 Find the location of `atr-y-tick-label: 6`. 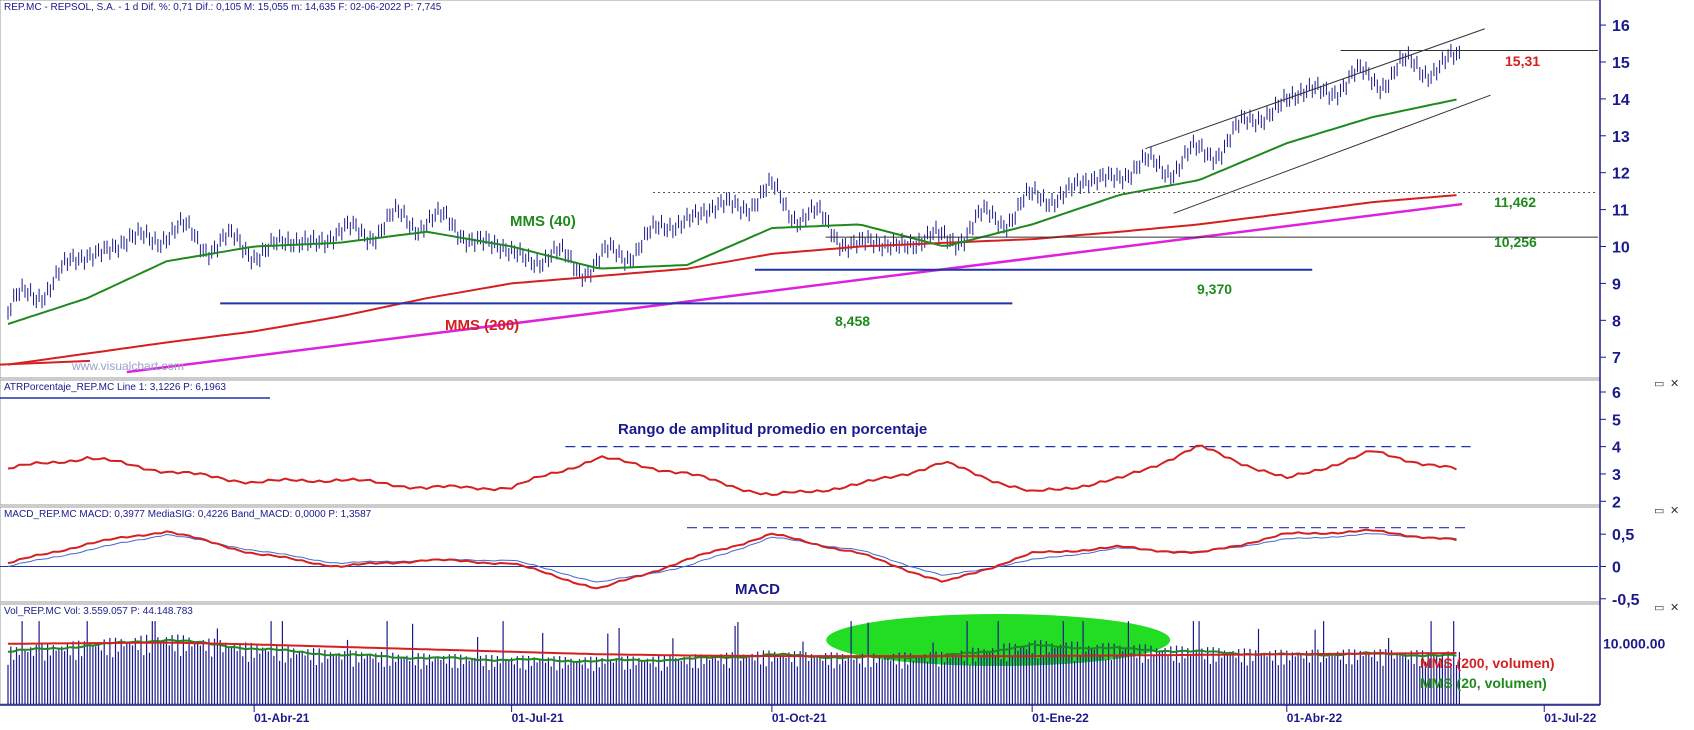

atr-y-tick-label: 6 is located at coordinates (1616, 393).